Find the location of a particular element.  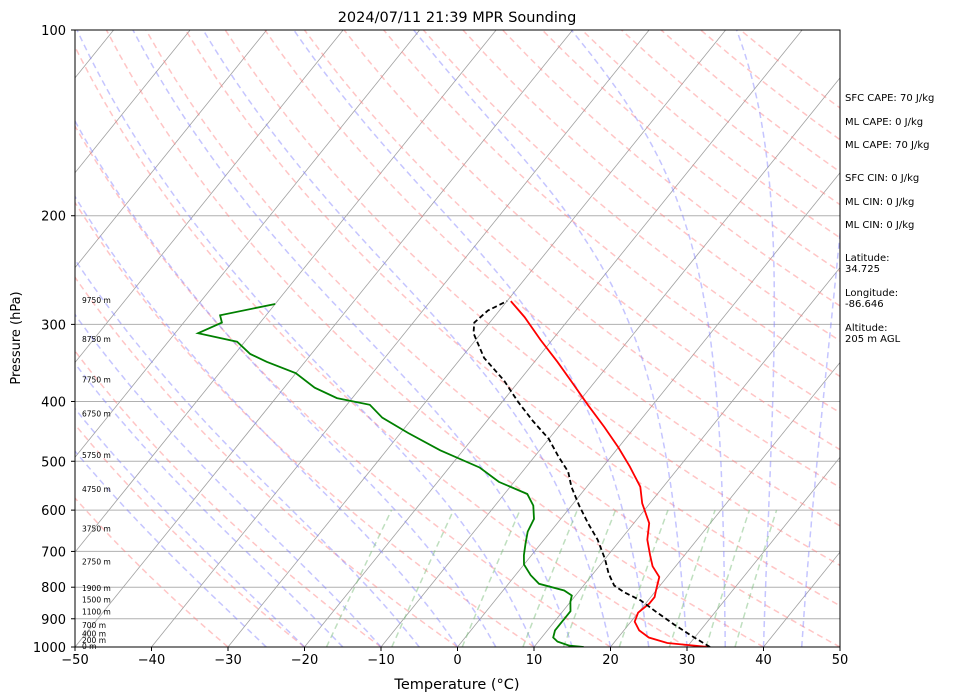

ml-cape-text: ML CAPE: 0 J/kg is located at coordinates (884, 122).